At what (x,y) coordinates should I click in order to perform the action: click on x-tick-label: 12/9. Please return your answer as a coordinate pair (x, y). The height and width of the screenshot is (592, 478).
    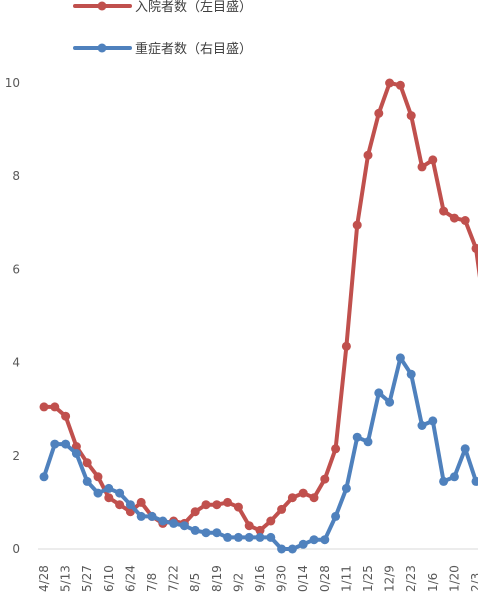
    Looking at the image, I should click on (390, 578).